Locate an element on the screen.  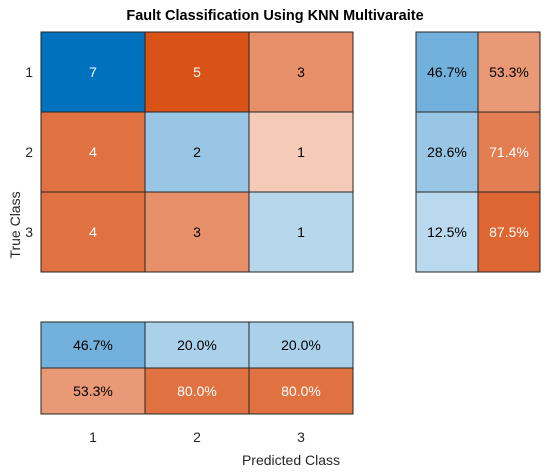
col-summary-c1-incorrect-label: 53.3% is located at coordinates (93, 391).